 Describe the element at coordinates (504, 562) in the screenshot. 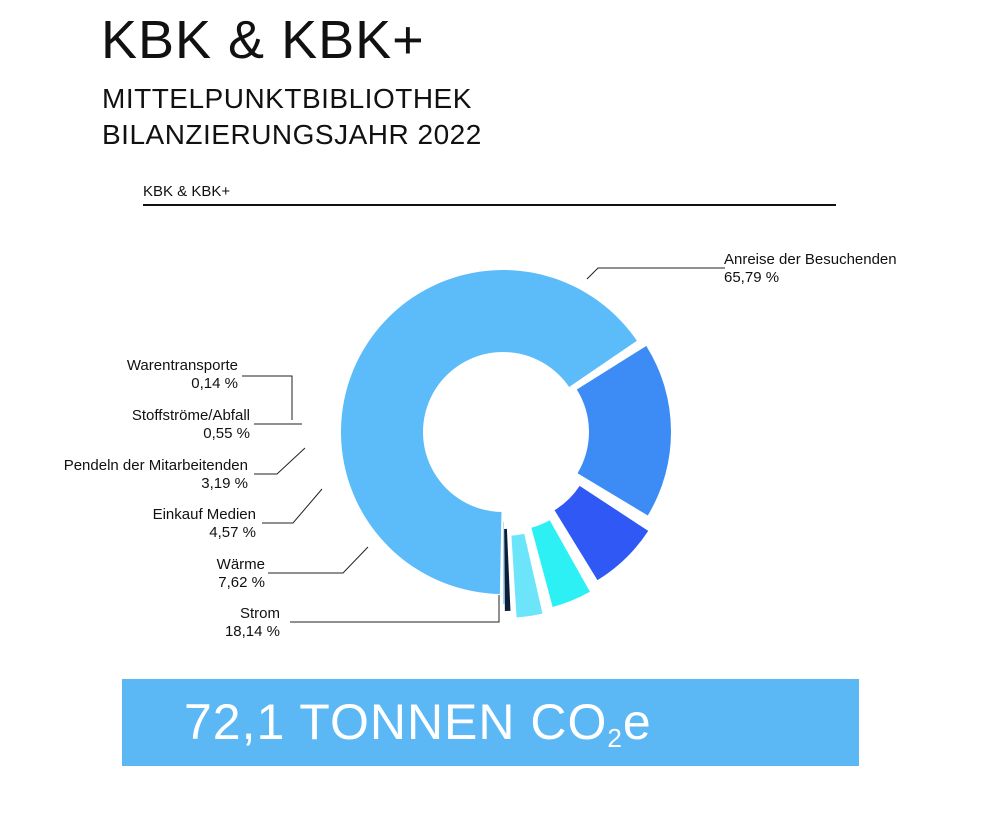

I see `donut-slice-warentransporte` at that location.